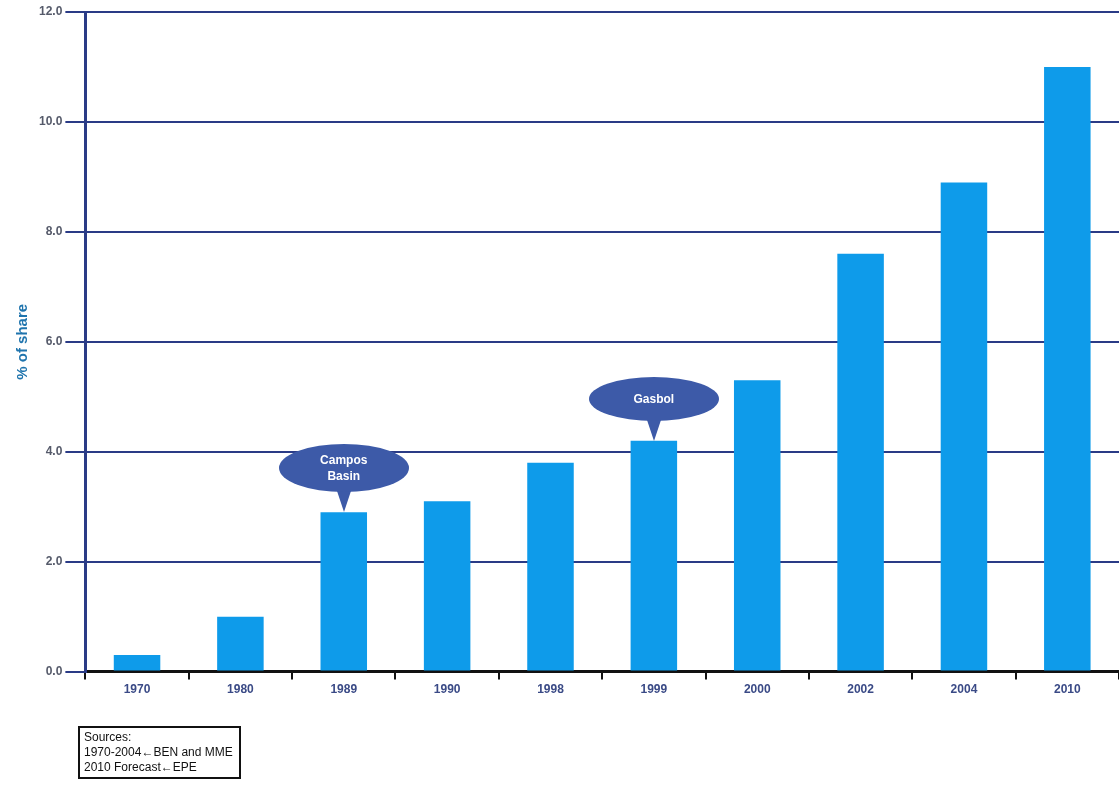  Describe the element at coordinates (344, 468) in the screenshot. I see `annotation: Campos Basin` at that location.